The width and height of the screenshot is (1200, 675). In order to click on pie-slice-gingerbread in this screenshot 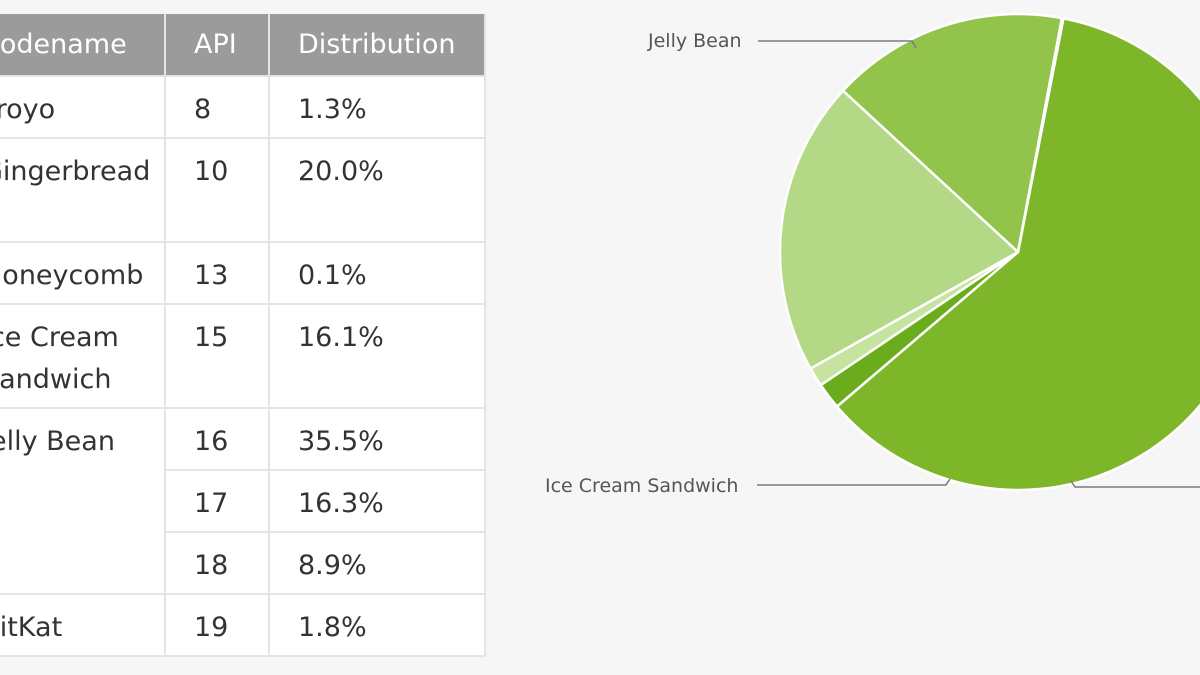, I will do `click(899, 229)`.